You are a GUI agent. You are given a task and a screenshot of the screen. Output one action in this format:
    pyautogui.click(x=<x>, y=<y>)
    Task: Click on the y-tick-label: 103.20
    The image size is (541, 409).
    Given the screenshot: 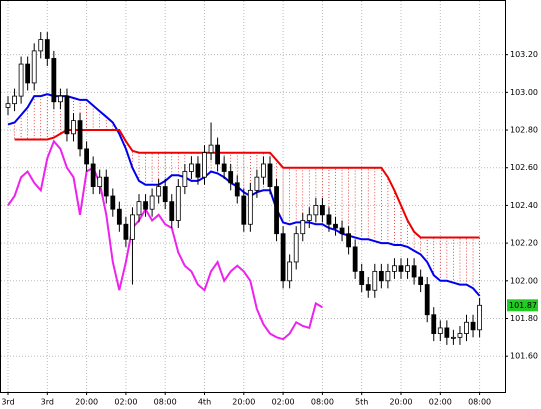 What is the action you would take?
    pyautogui.click(x=524, y=54)
    